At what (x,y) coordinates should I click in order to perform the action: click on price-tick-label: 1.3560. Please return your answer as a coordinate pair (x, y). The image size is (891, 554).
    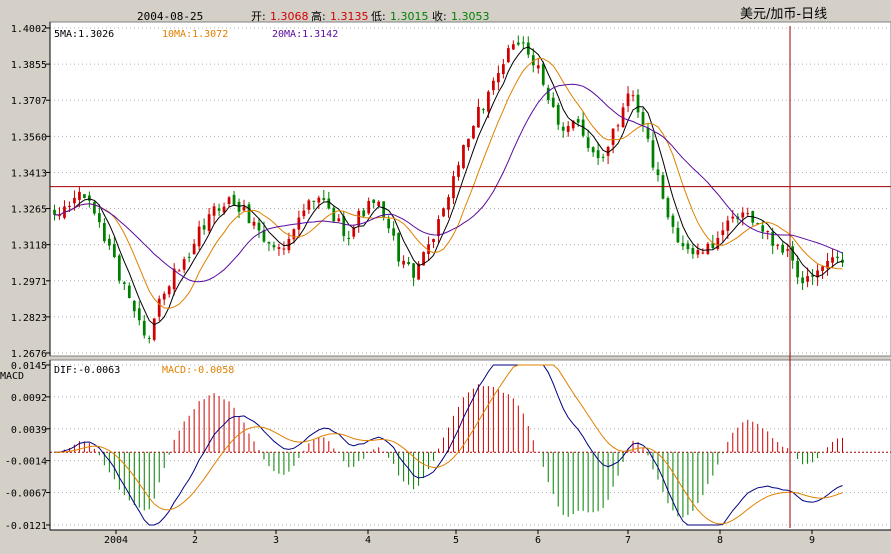
    Looking at the image, I should click on (29, 137).